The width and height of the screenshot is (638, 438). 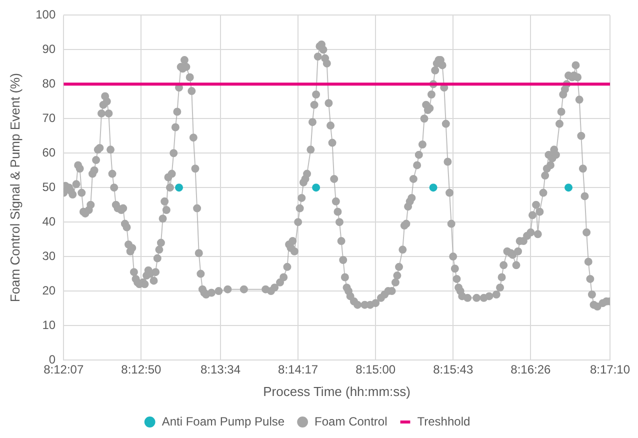 I want to click on x-tick-label: 8:12:50, so click(x=141, y=369).